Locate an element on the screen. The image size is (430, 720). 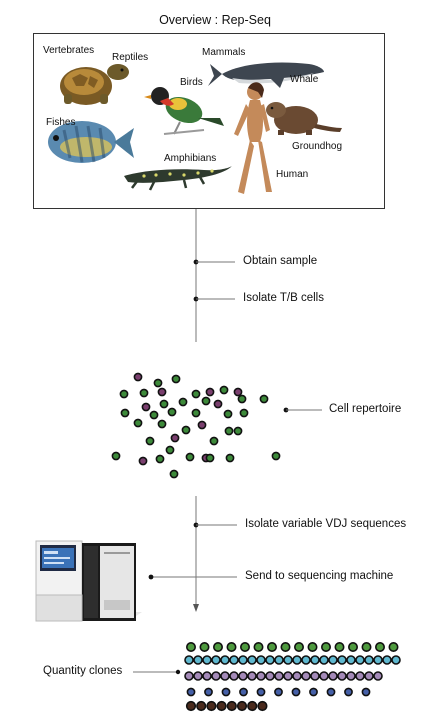
sequencer-machine-illustration is located at coordinates (88, 581).